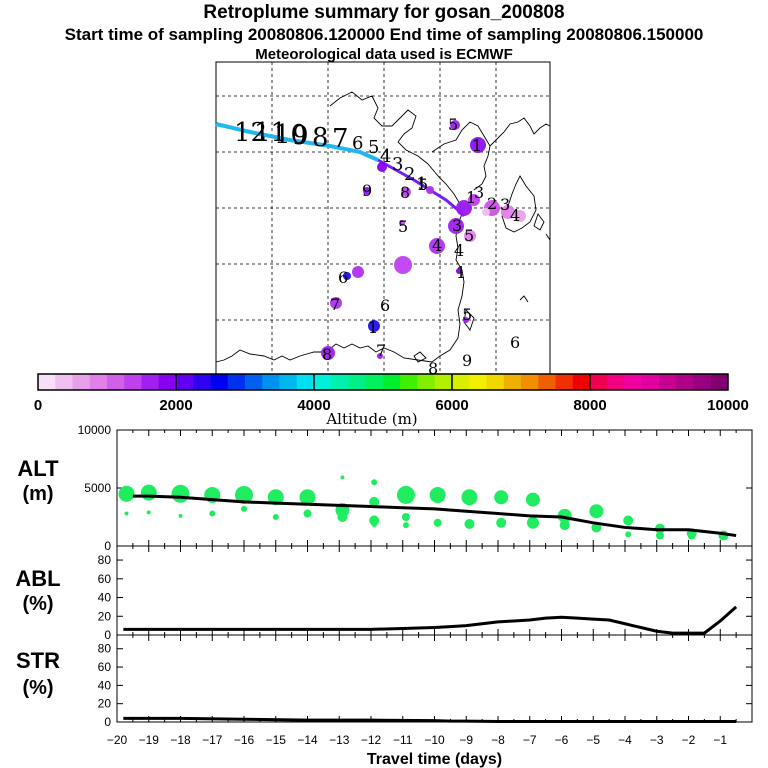  What do you see at coordinates (105, 616) in the screenshot?
I see `y-tick-label: 20` at bounding box center [105, 616].